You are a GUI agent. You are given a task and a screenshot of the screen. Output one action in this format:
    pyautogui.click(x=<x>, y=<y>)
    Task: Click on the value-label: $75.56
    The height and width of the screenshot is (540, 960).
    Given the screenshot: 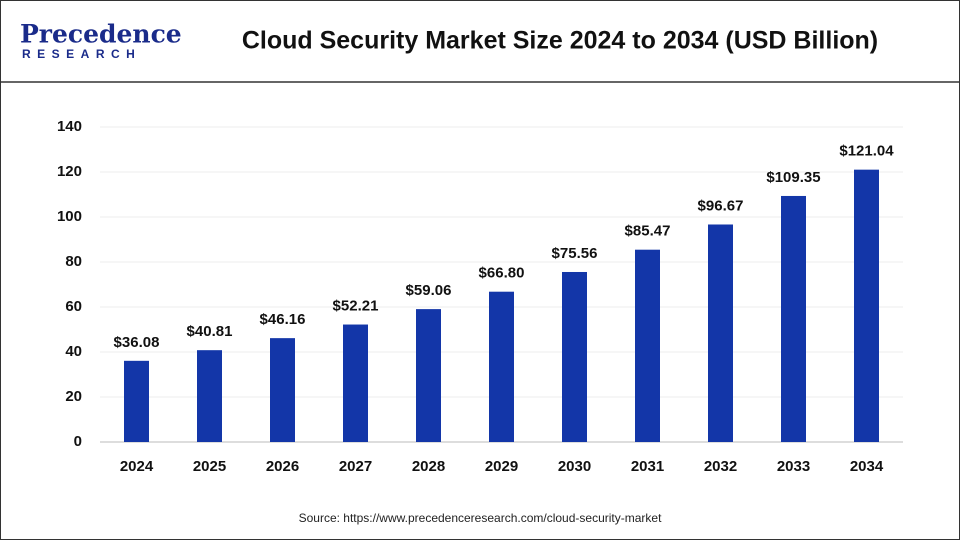 What is the action you would take?
    pyautogui.click(x=575, y=253)
    